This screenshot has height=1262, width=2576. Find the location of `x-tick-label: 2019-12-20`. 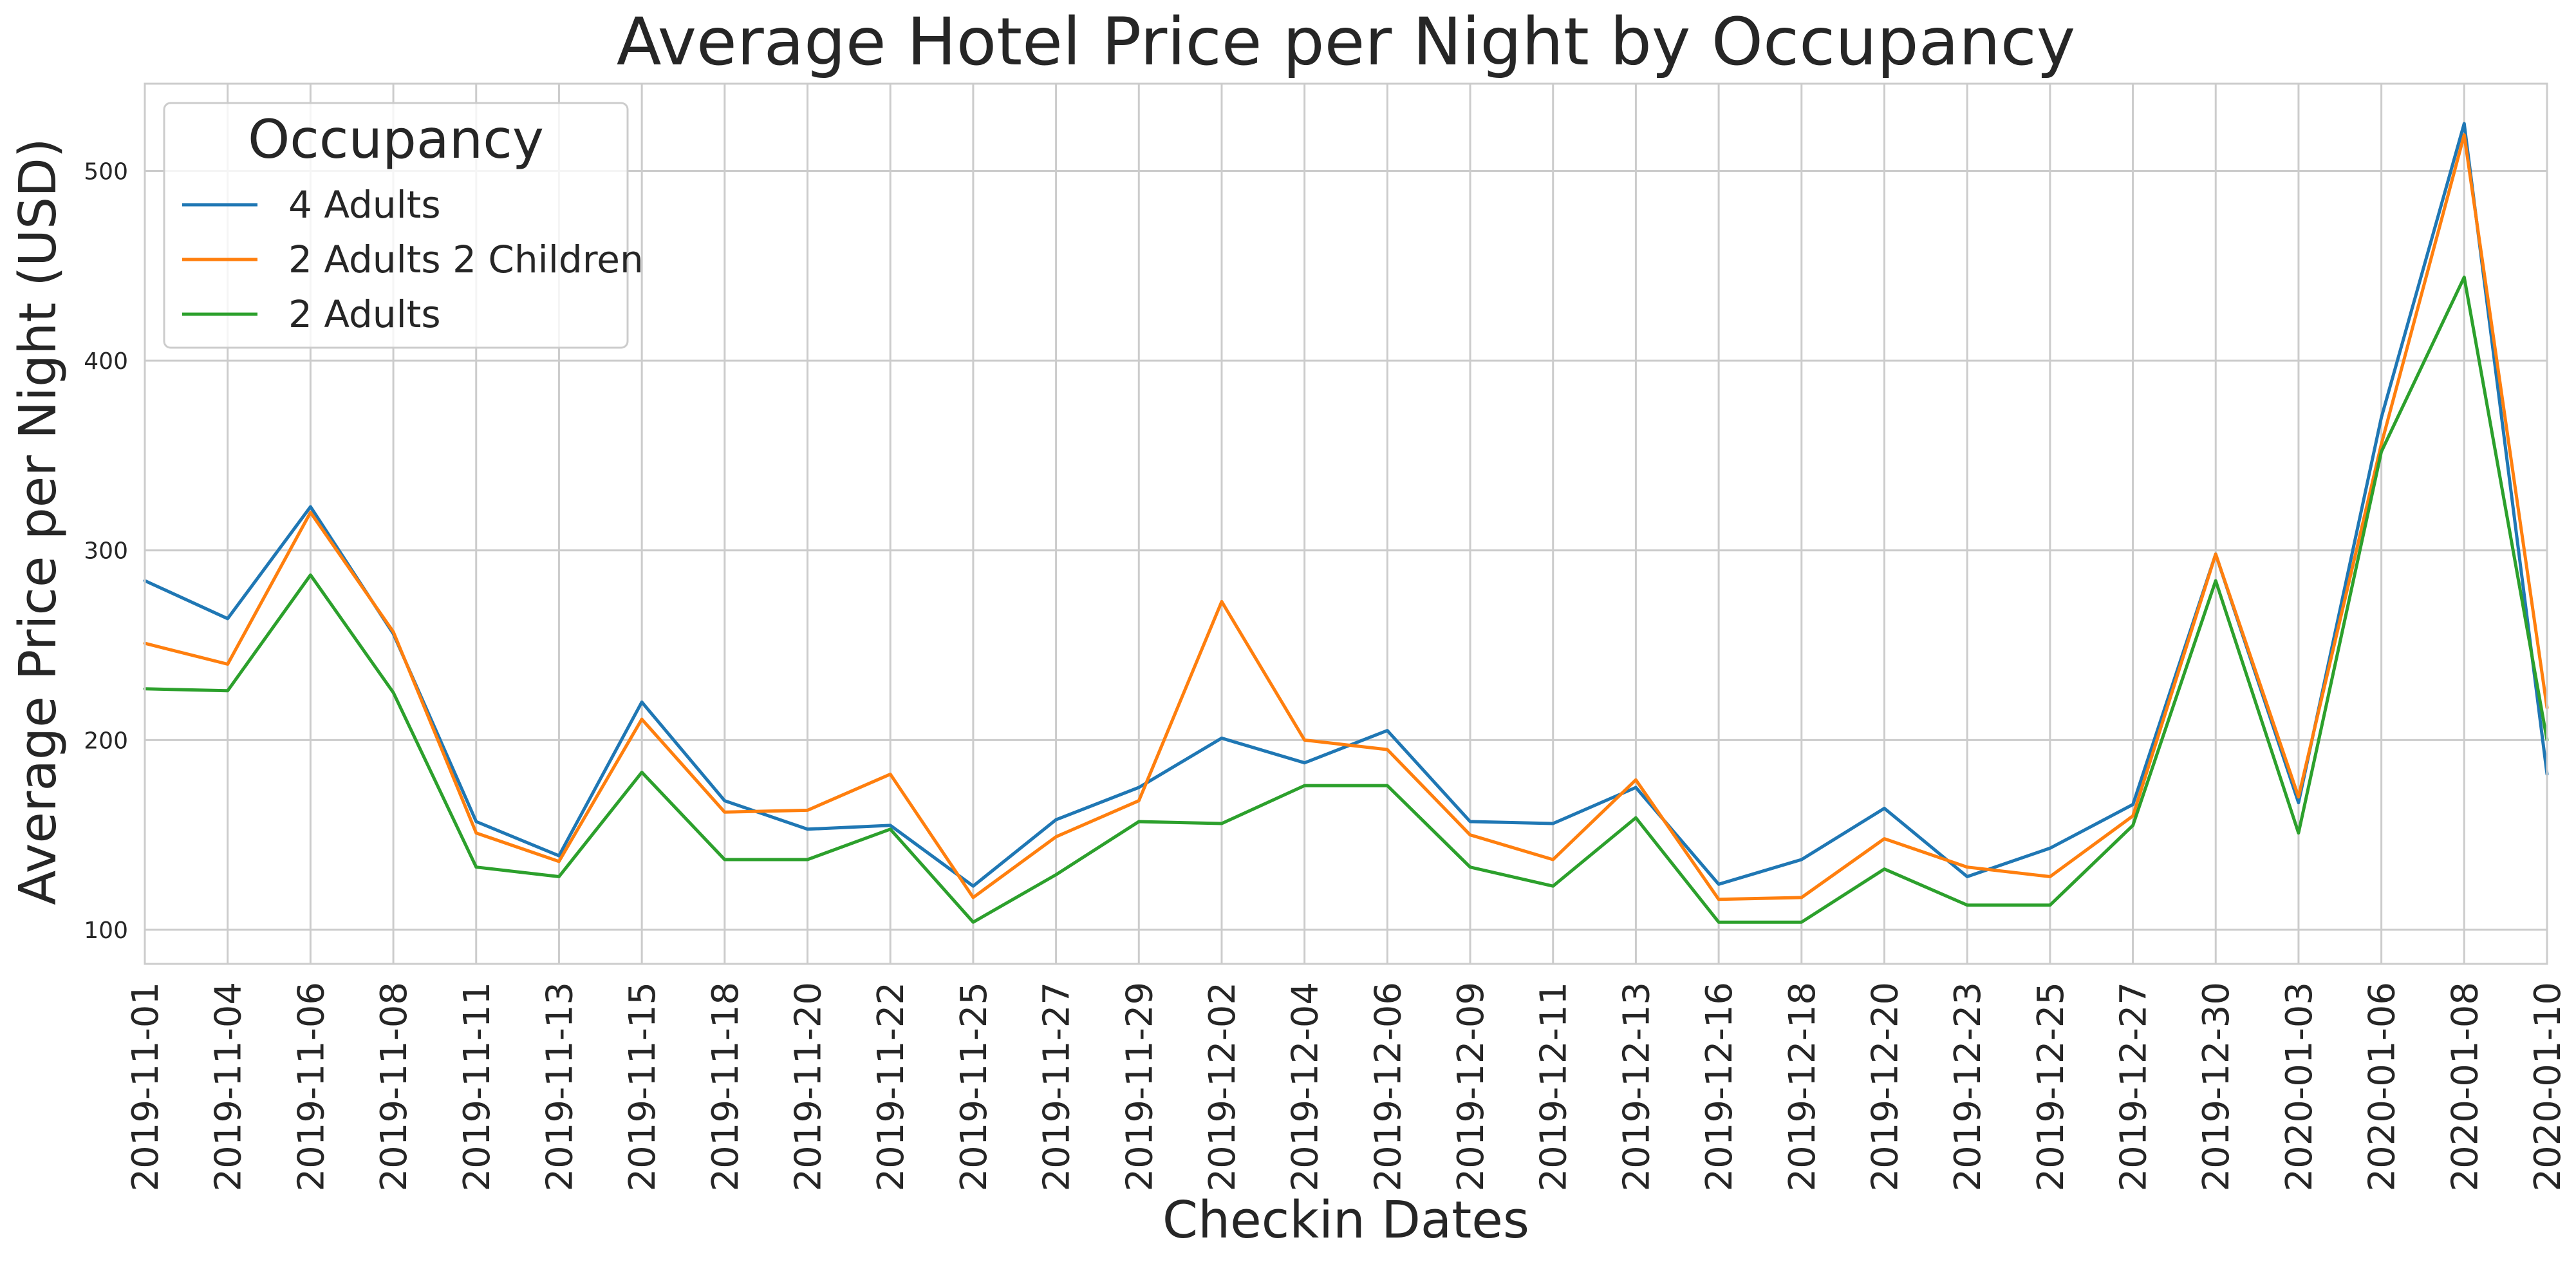

x-tick-label: 2019-12-20 is located at coordinates (1885, 1086).